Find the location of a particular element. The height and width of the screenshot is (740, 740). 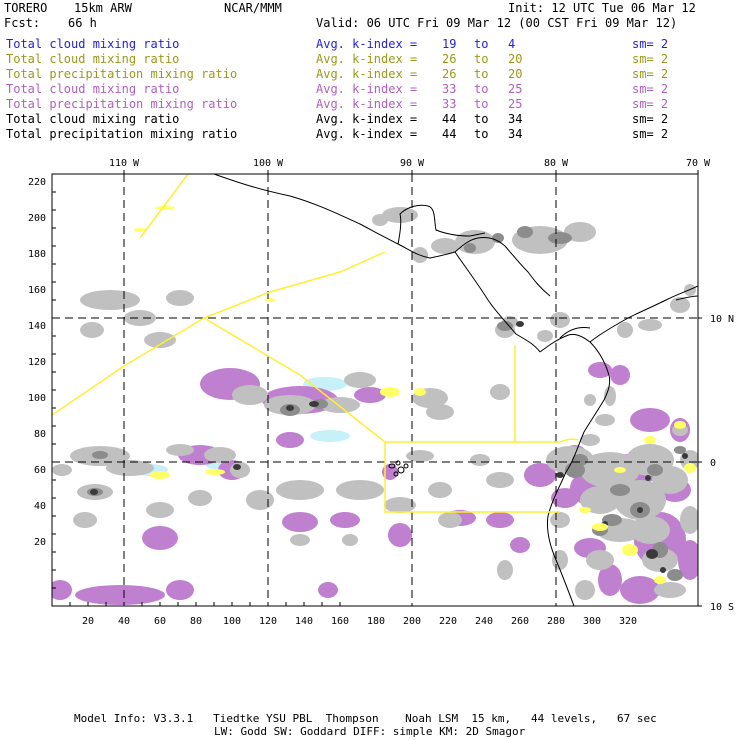

model-resolution: 15km ARW is located at coordinates (103, 8).